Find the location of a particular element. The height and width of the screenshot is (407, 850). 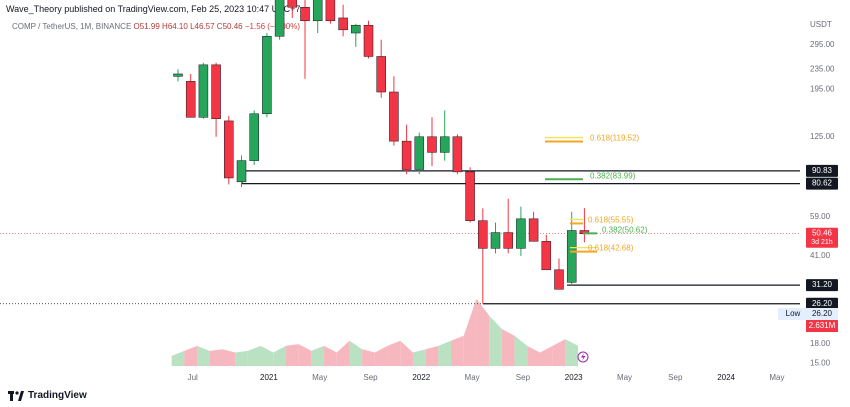

symbol-name: COMP / TetherUS, 1M, BINANCE is located at coordinates (72, 26).